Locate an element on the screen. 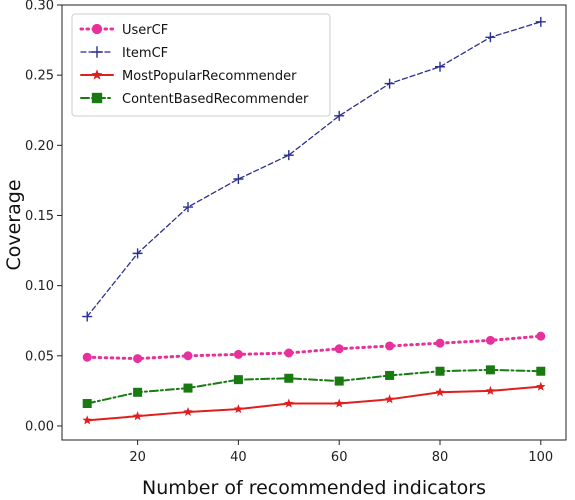 The width and height of the screenshot is (575, 500). legend-entry: MostPopularRecommender is located at coordinates (188, 76).